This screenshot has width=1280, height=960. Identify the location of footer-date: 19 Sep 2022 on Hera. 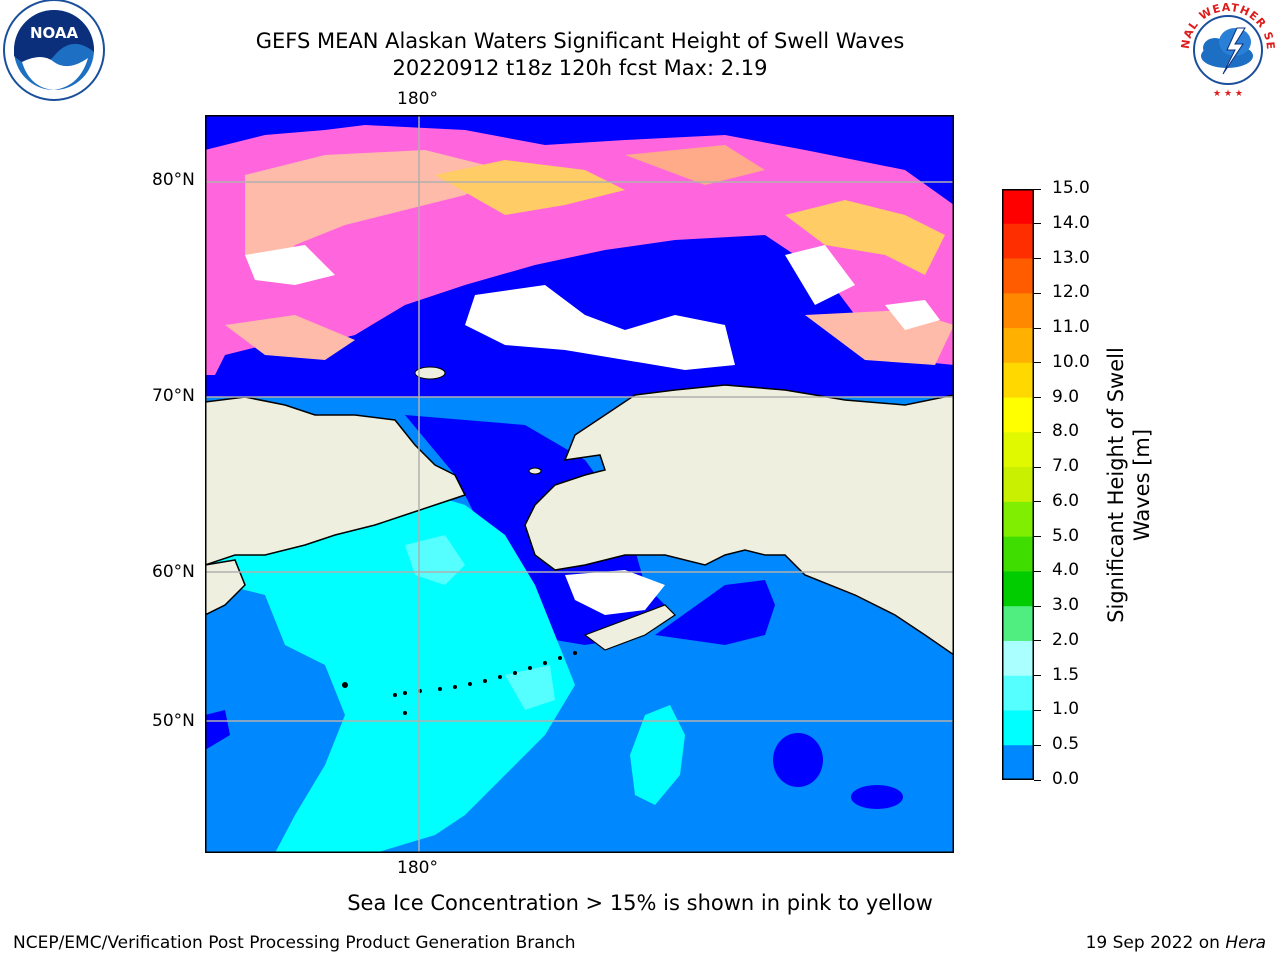
(1176, 943).